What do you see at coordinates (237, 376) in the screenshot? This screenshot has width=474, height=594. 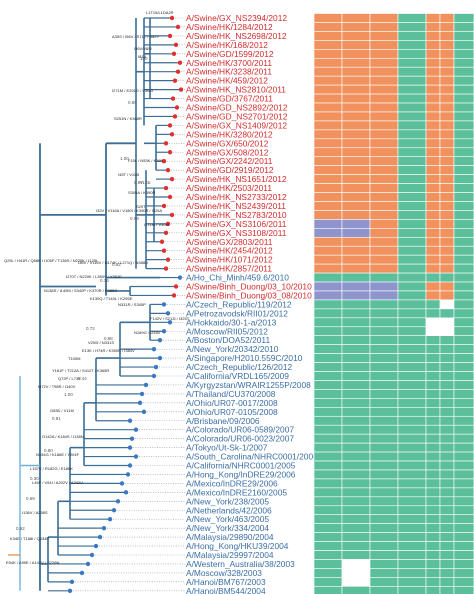 I see `taxon-label: A/California/VRDL165/2009` at bounding box center [237, 376].